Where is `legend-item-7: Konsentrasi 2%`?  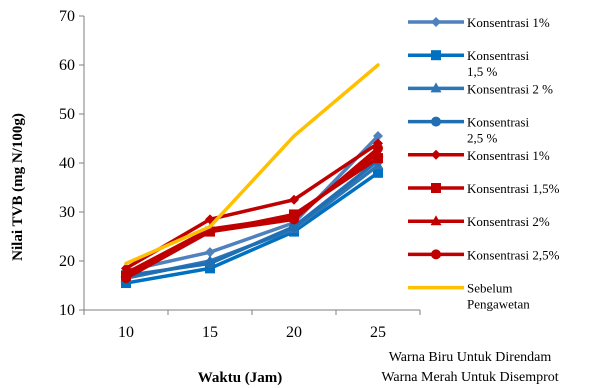 legend-item-7: Konsentrasi 2% is located at coordinates (479, 221).